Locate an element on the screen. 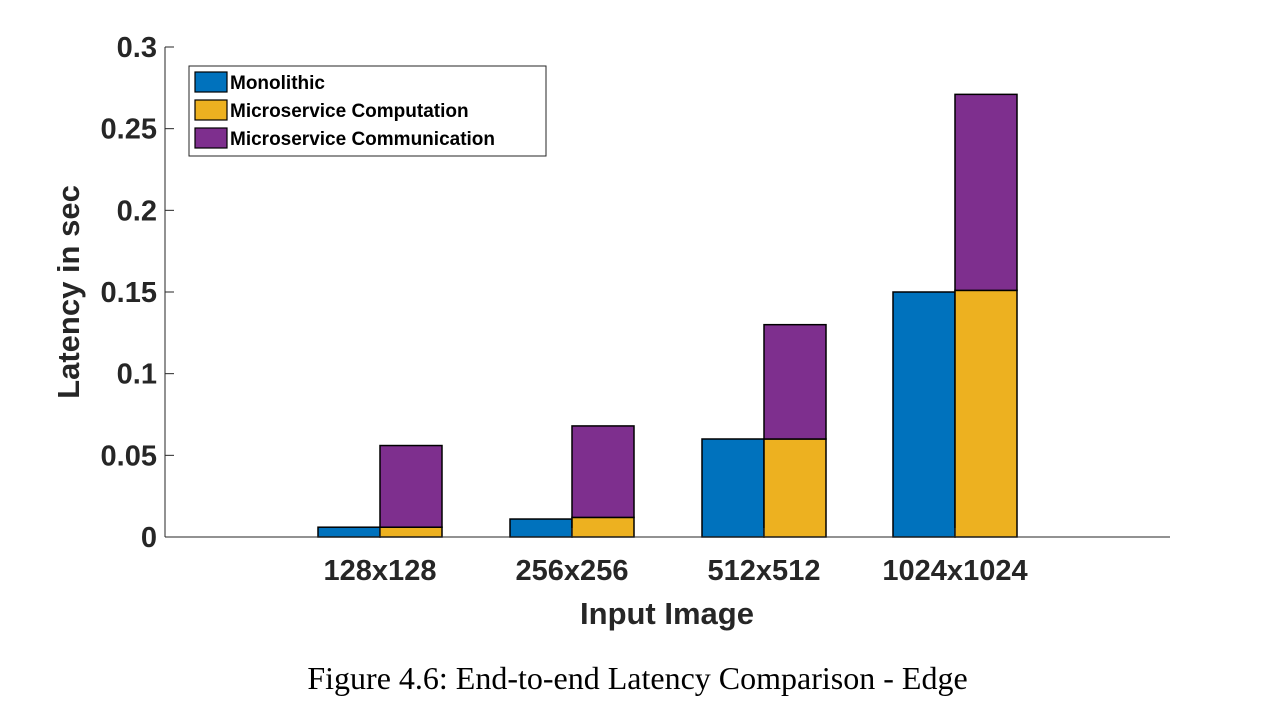  x-tick-label-256x256: 256x256 is located at coordinates (572, 571).